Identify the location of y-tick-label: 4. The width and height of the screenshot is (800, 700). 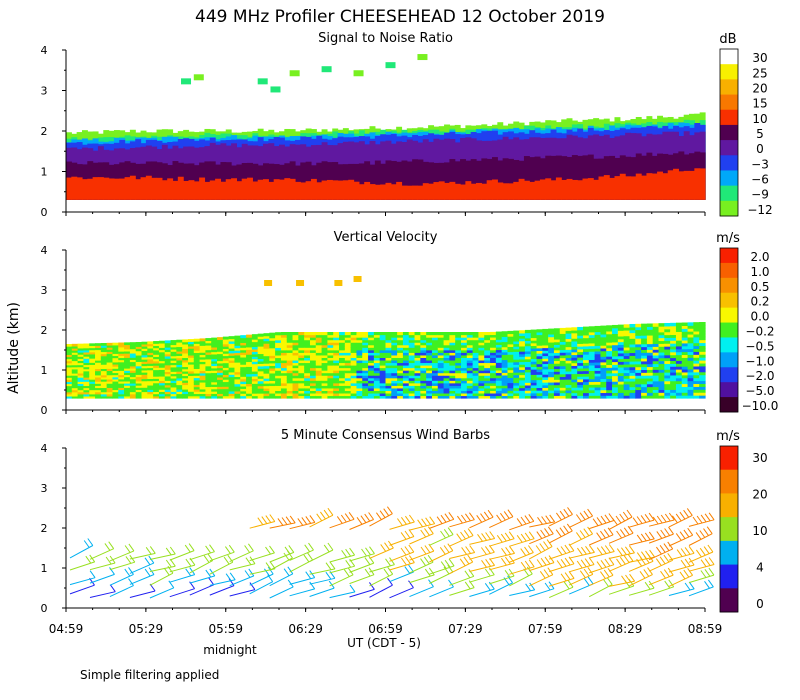
(44, 448).